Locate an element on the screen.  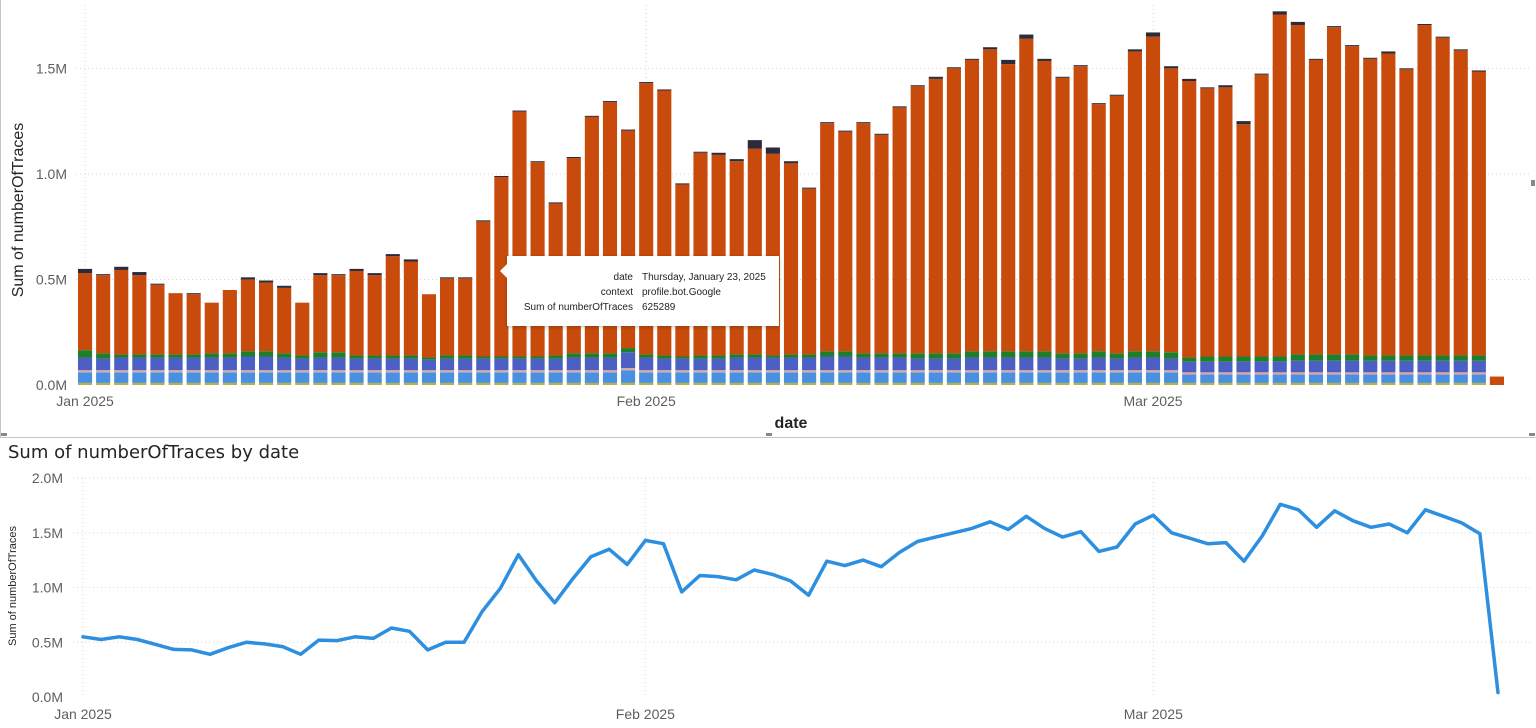
tooltip-row-sum: Sum of numberOfTraces 625289 is located at coordinates (643, 309).